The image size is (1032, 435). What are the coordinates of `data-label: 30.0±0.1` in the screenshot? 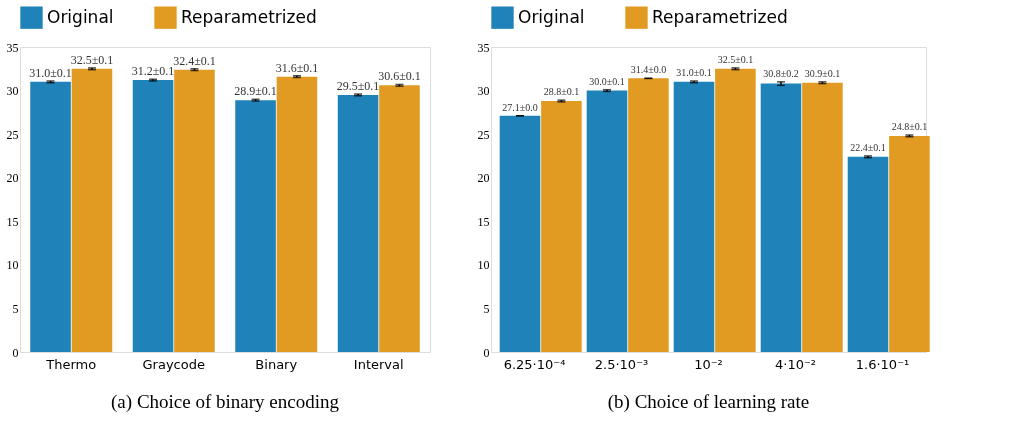 It's located at (607, 81).